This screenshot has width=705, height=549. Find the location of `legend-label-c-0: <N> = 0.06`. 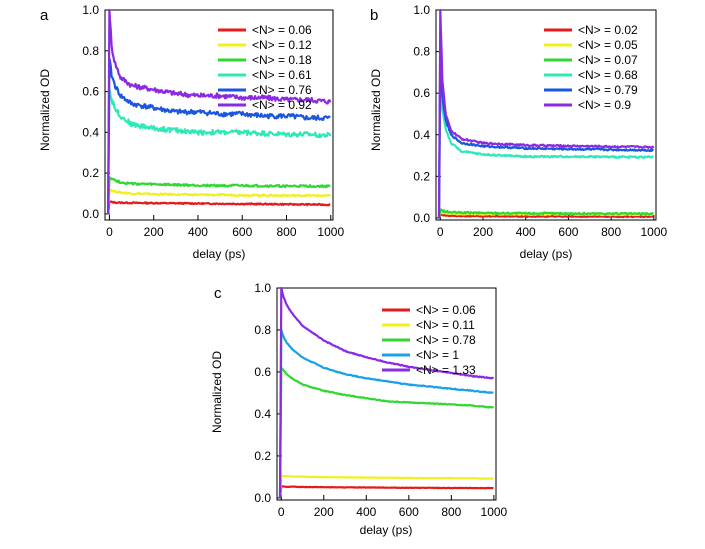

legend-label-c-0: <N> = 0.06 is located at coordinates (446, 310).